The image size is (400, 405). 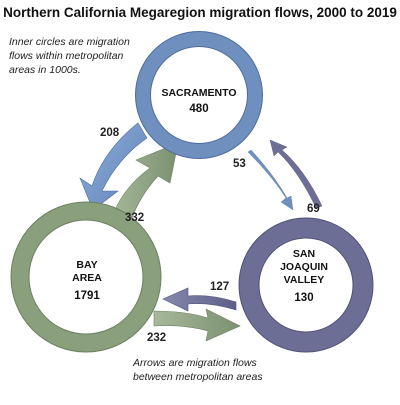 I want to click on bay-area-ring, so click(x=86, y=277).